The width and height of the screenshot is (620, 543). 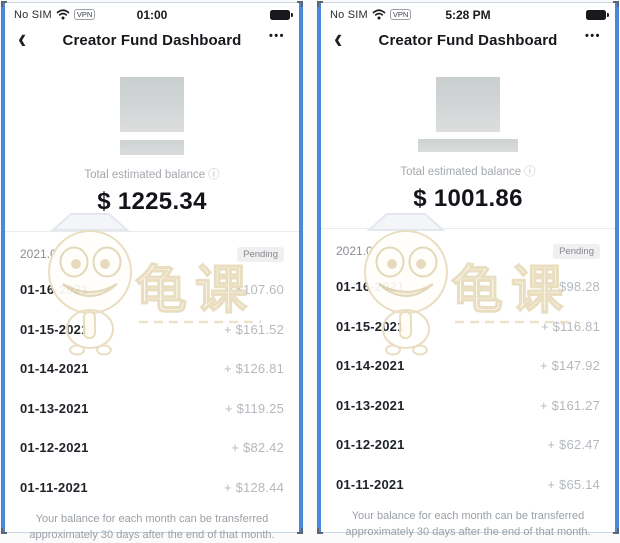 I want to click on total-balance: $ 1001.86, so click(x=468, y=198).